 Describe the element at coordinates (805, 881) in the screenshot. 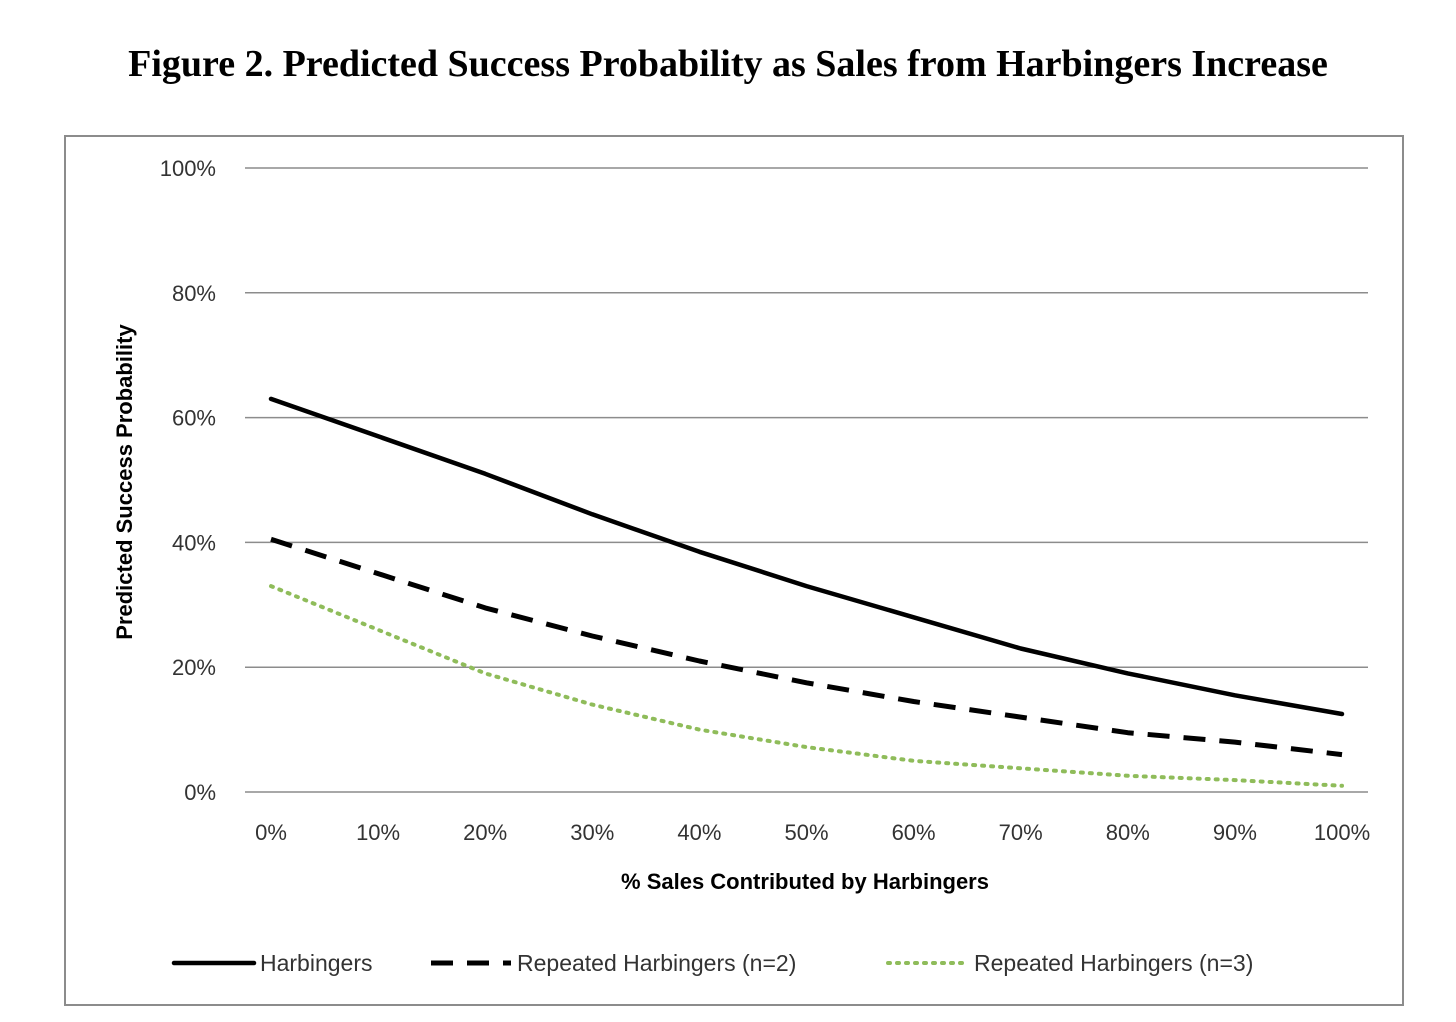

I see `x-axis-title: % Sales Contributed by Harbingers` at that location.